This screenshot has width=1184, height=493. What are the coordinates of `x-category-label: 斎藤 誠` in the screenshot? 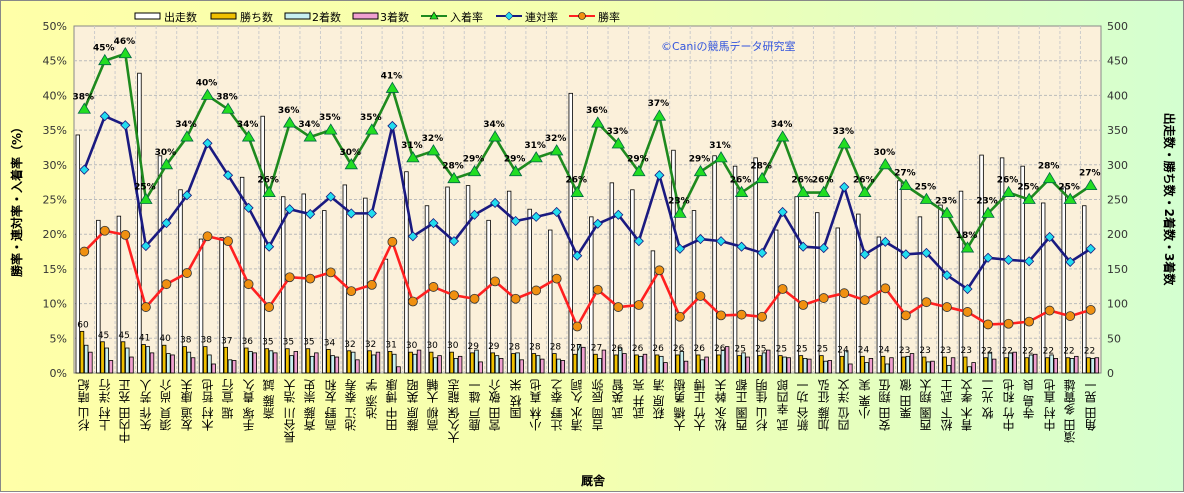 It's located at (269, 399).